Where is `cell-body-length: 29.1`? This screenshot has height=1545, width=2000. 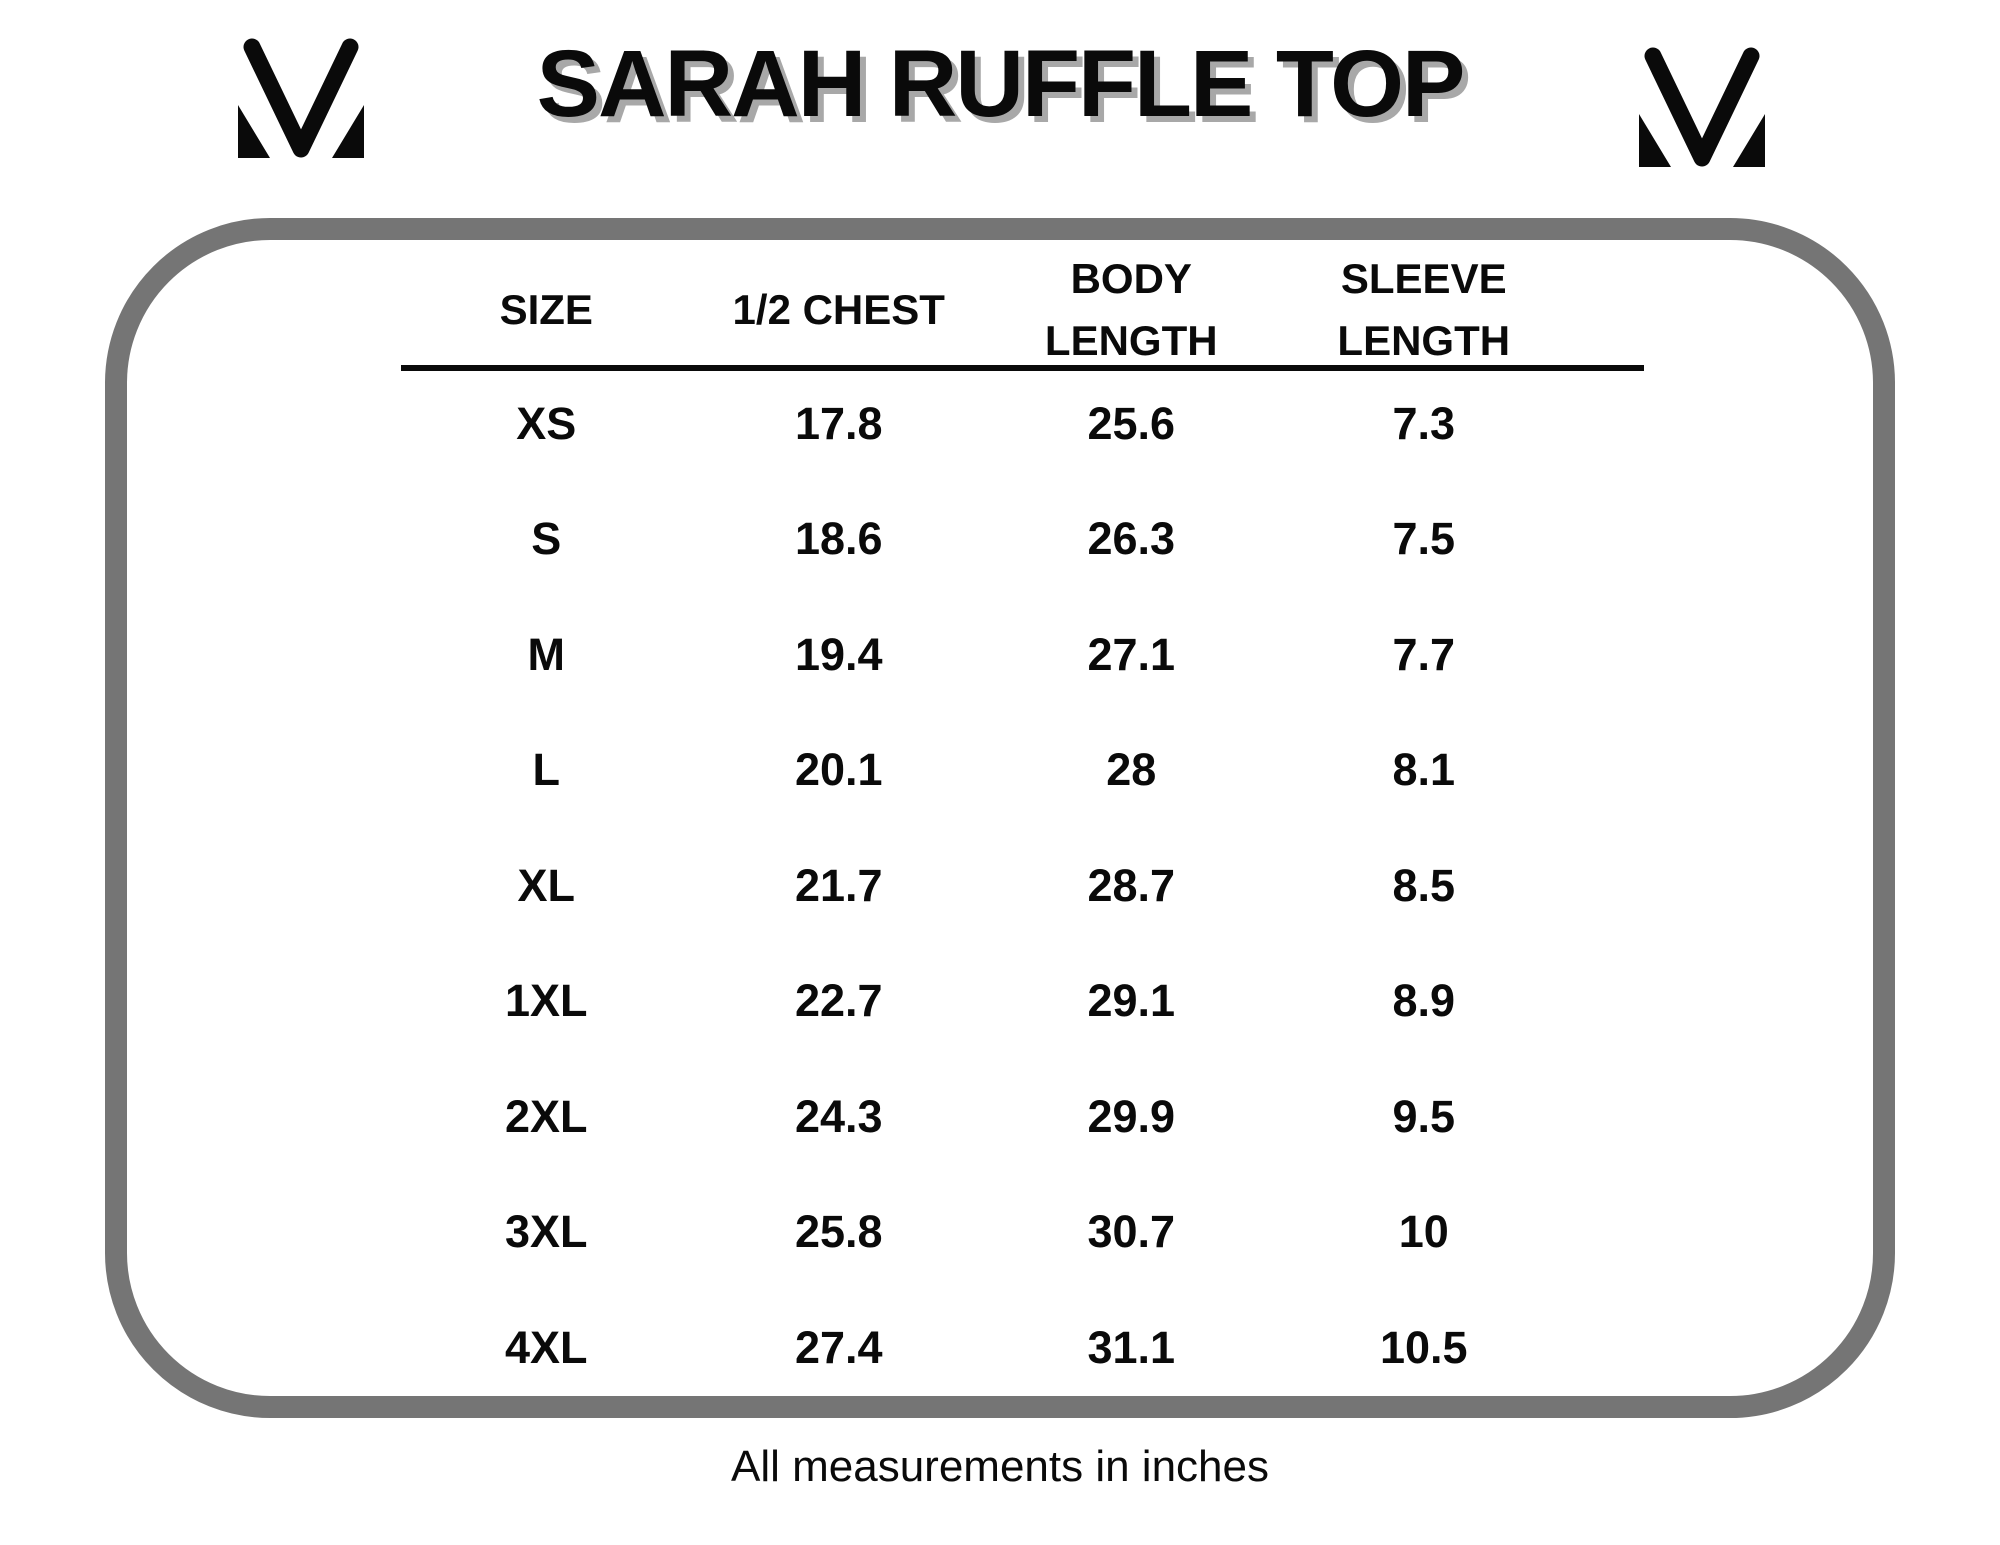 cell-body-length: 29.1 is located at coordinates (1131, 1001).